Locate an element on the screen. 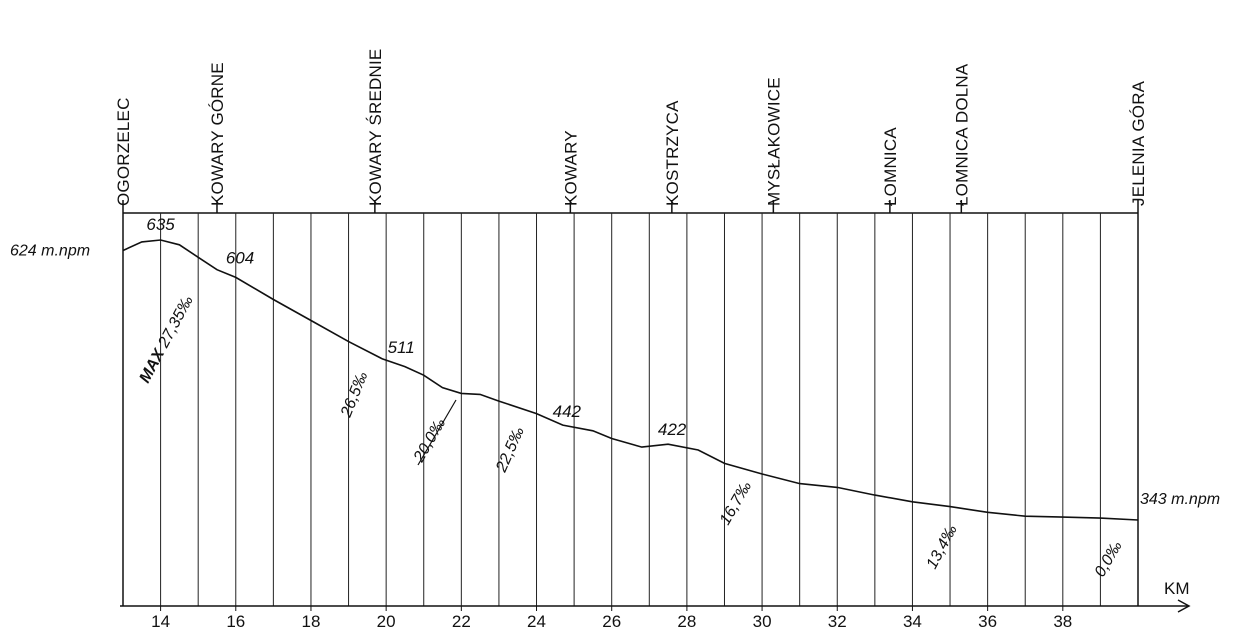  elevation-label: 604 is located at coordinates (240, 258).